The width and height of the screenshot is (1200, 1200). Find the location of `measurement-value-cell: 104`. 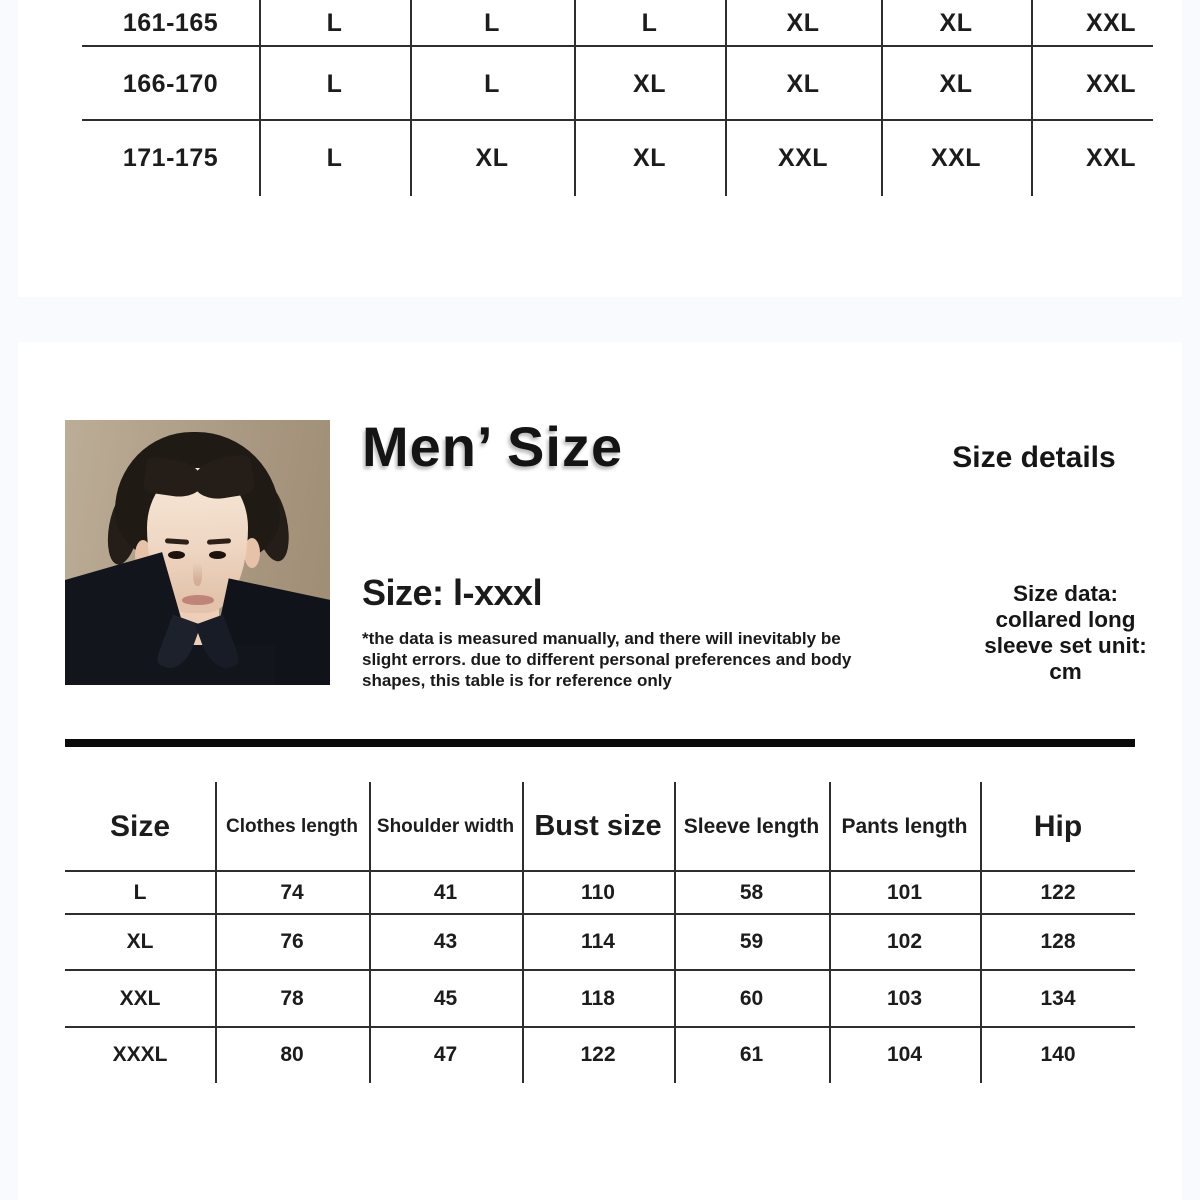

measurement-value-cell: 104 is located at coordinates (904, 1054).